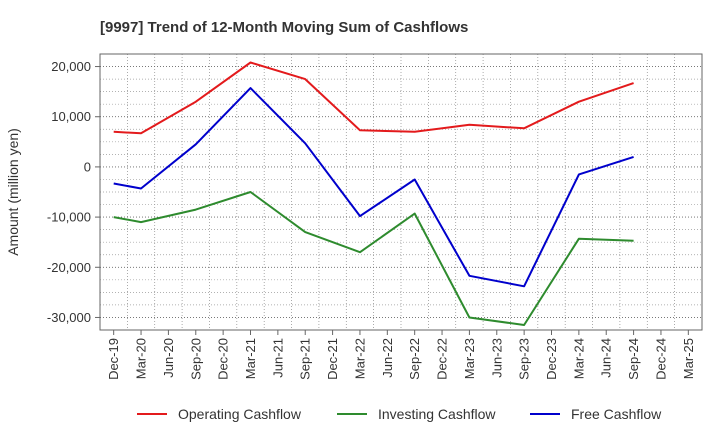 This screenshot has width=720, height=440. What do you see at coordinates (141, 358) in the screenshot?
I see `x-tick-label: Mar-20` at bounding box center [141, 358].